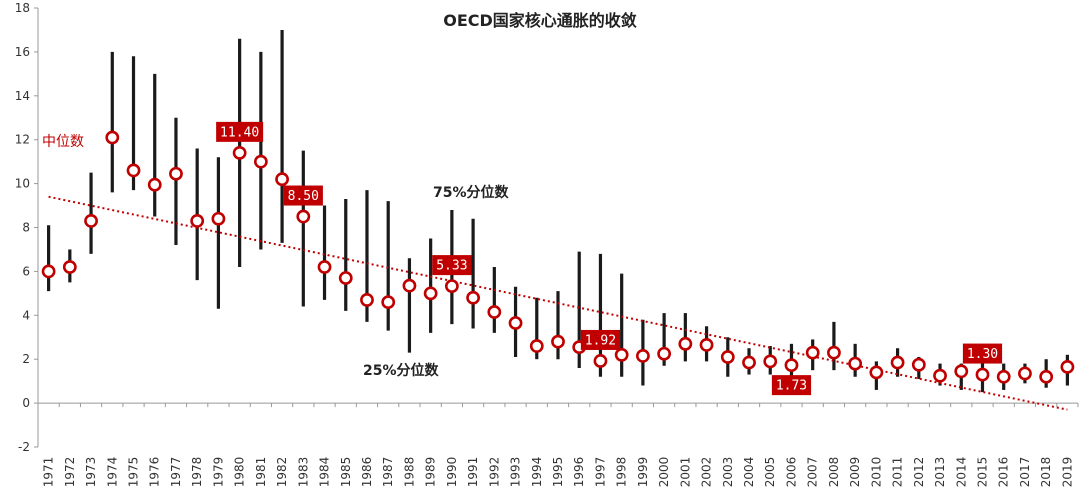 Image resolution: width=1080 pixels, height=487 pixels. Describe the element at coordinates (431, 472) in the screenshot. I see `x-tick-label: 1989` at that location.